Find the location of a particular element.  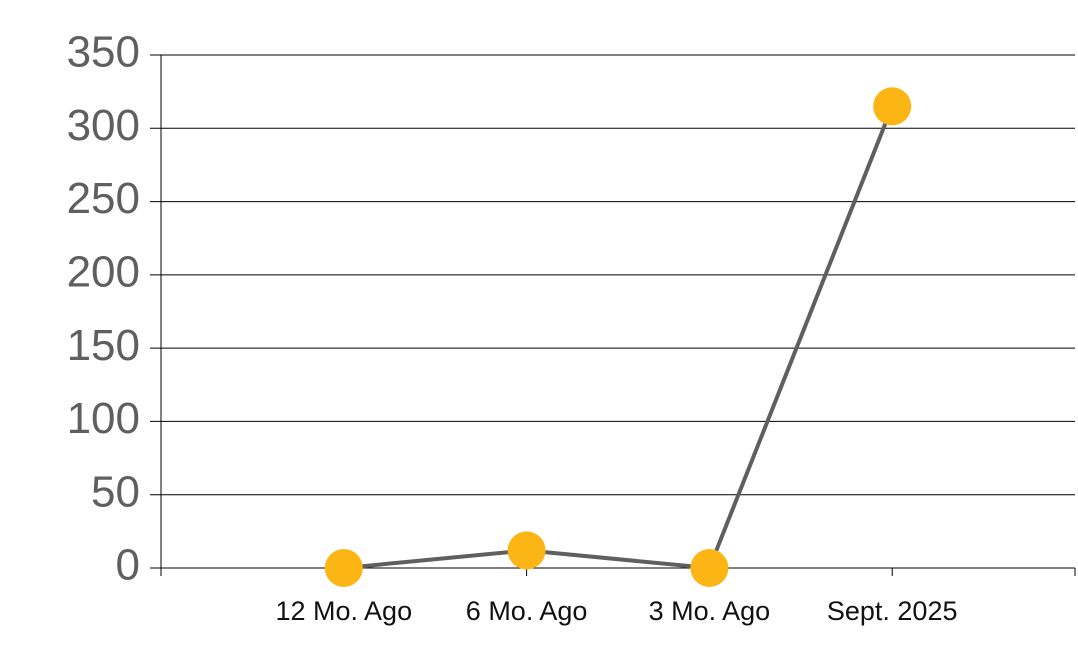

x-tick-label: 12 Mo. Ago is located at coordinates (343, 611).